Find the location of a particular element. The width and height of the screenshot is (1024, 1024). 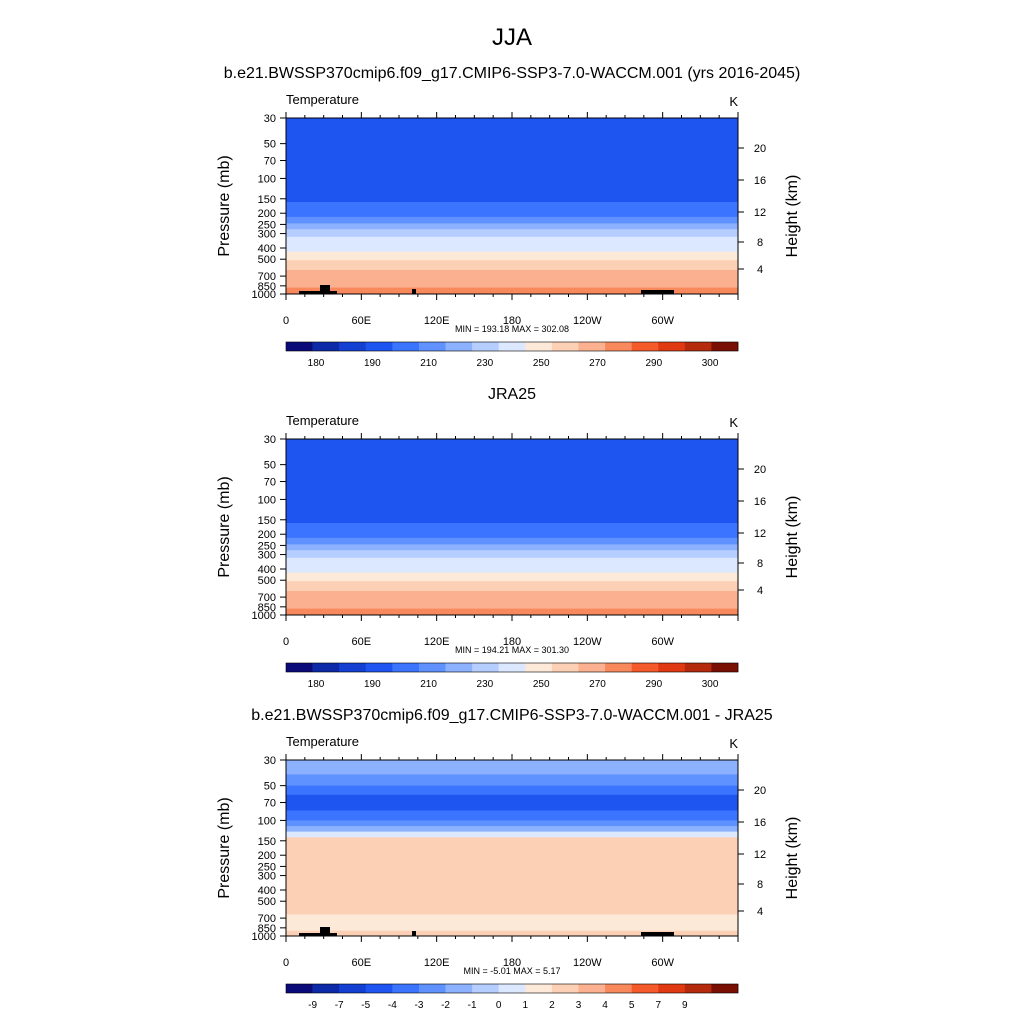

y-tick-label: 70 is located at coordinates (270, 804).